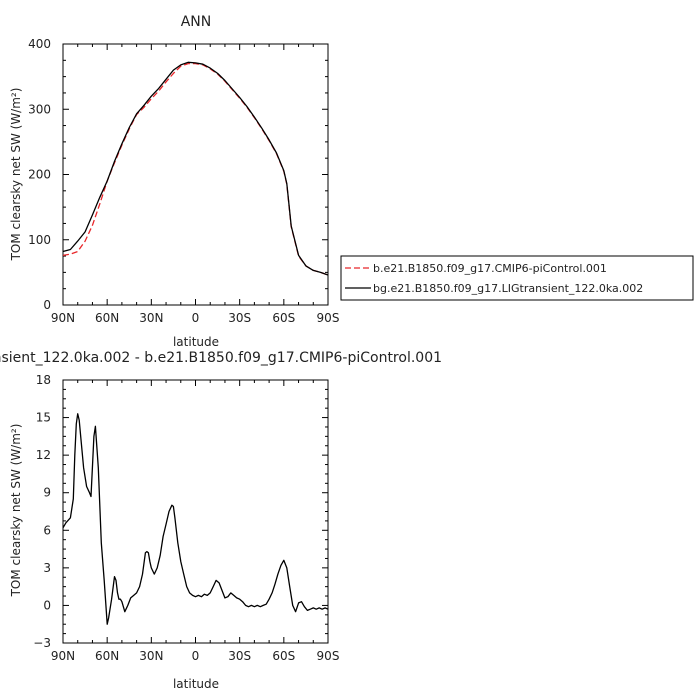  What do you see at coordinates (196, 318) in the screenshot?
I see `top-x-tick-label: 0` at bounding box center [196, 318].